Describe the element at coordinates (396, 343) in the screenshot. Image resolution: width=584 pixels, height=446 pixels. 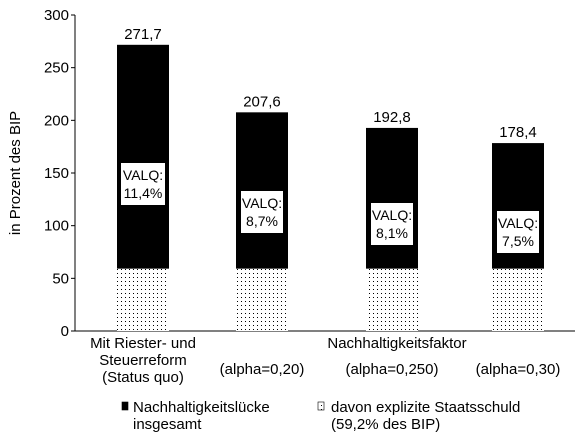
I see `group-label: Nachhaltigkeitsfaktor` at that location.